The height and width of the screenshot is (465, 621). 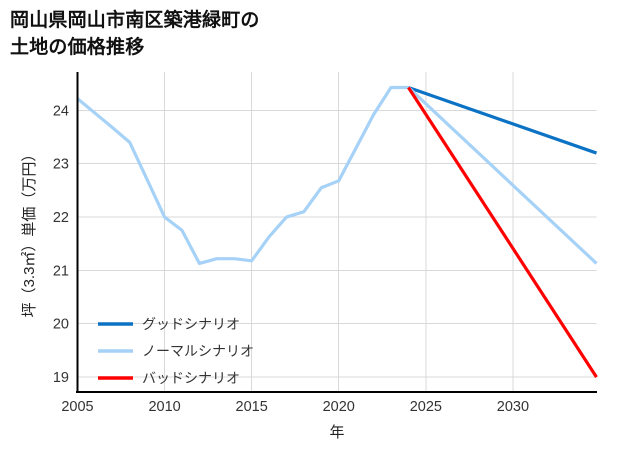 I want to click on x-tick-labels: 2005 2010 2015 2020 2025 2030, so click(x=295, y=407).